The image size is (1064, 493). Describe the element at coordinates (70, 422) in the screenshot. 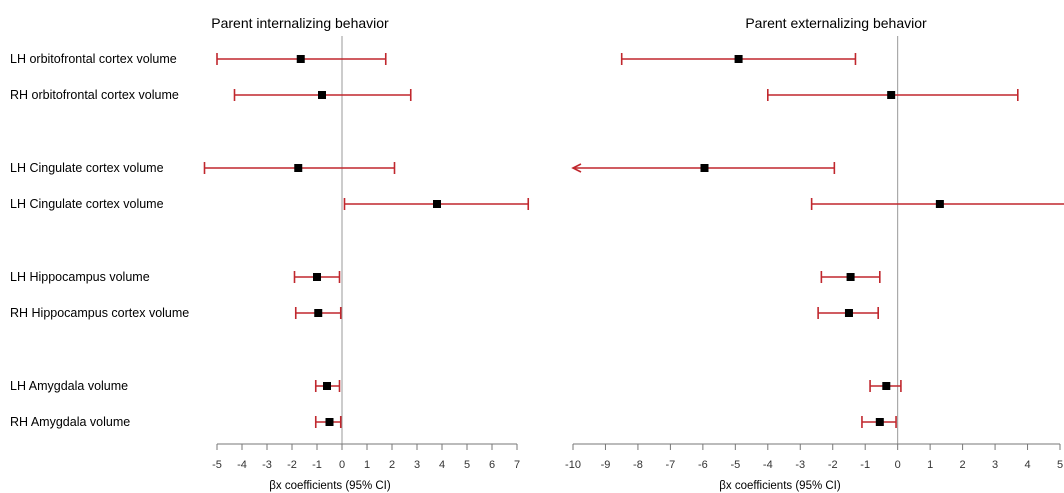

I see `row-label: RH Amygdala volume` at that location.